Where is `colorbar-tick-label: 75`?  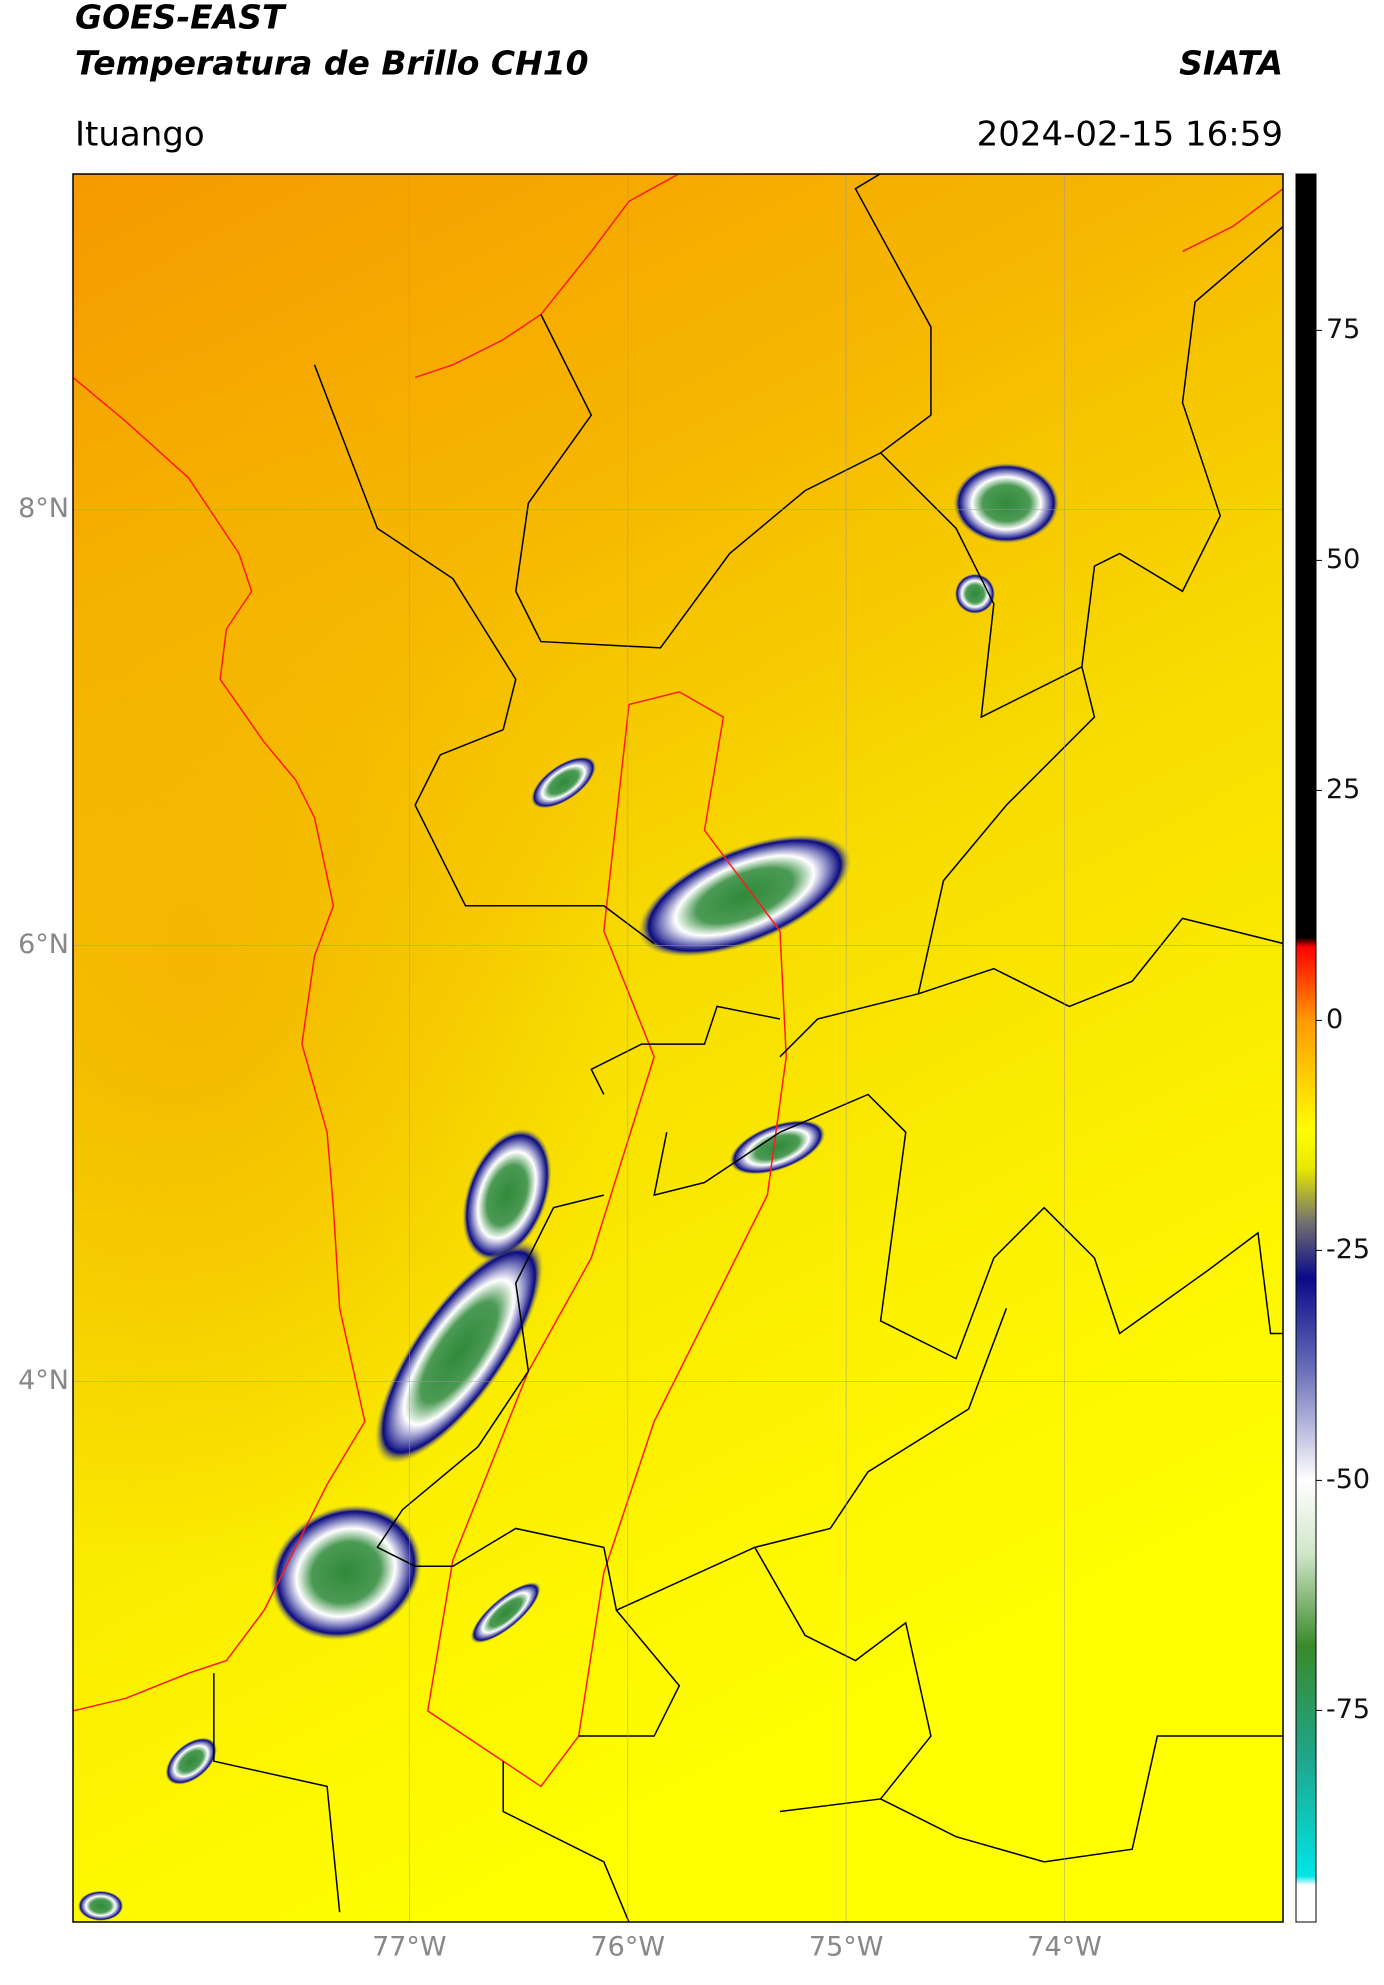
colorbar-tick-label: 75 is located at coordinates (1343, 329).